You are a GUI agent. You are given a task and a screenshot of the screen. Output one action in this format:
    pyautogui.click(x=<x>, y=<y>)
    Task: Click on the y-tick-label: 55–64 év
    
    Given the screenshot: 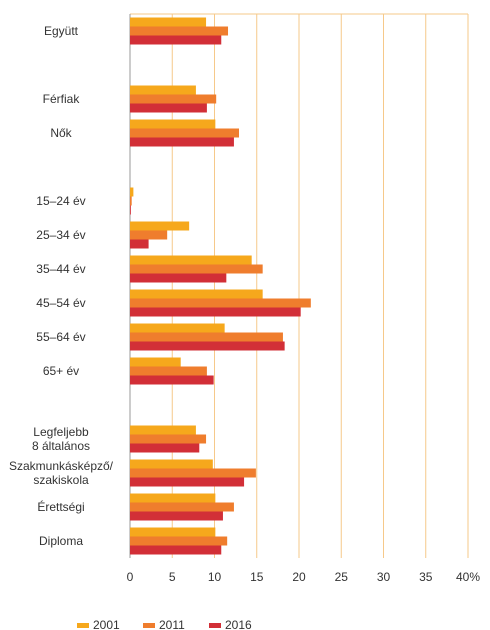 What is the action you would take?
    pyautogui.click(x=61, y=337)
    